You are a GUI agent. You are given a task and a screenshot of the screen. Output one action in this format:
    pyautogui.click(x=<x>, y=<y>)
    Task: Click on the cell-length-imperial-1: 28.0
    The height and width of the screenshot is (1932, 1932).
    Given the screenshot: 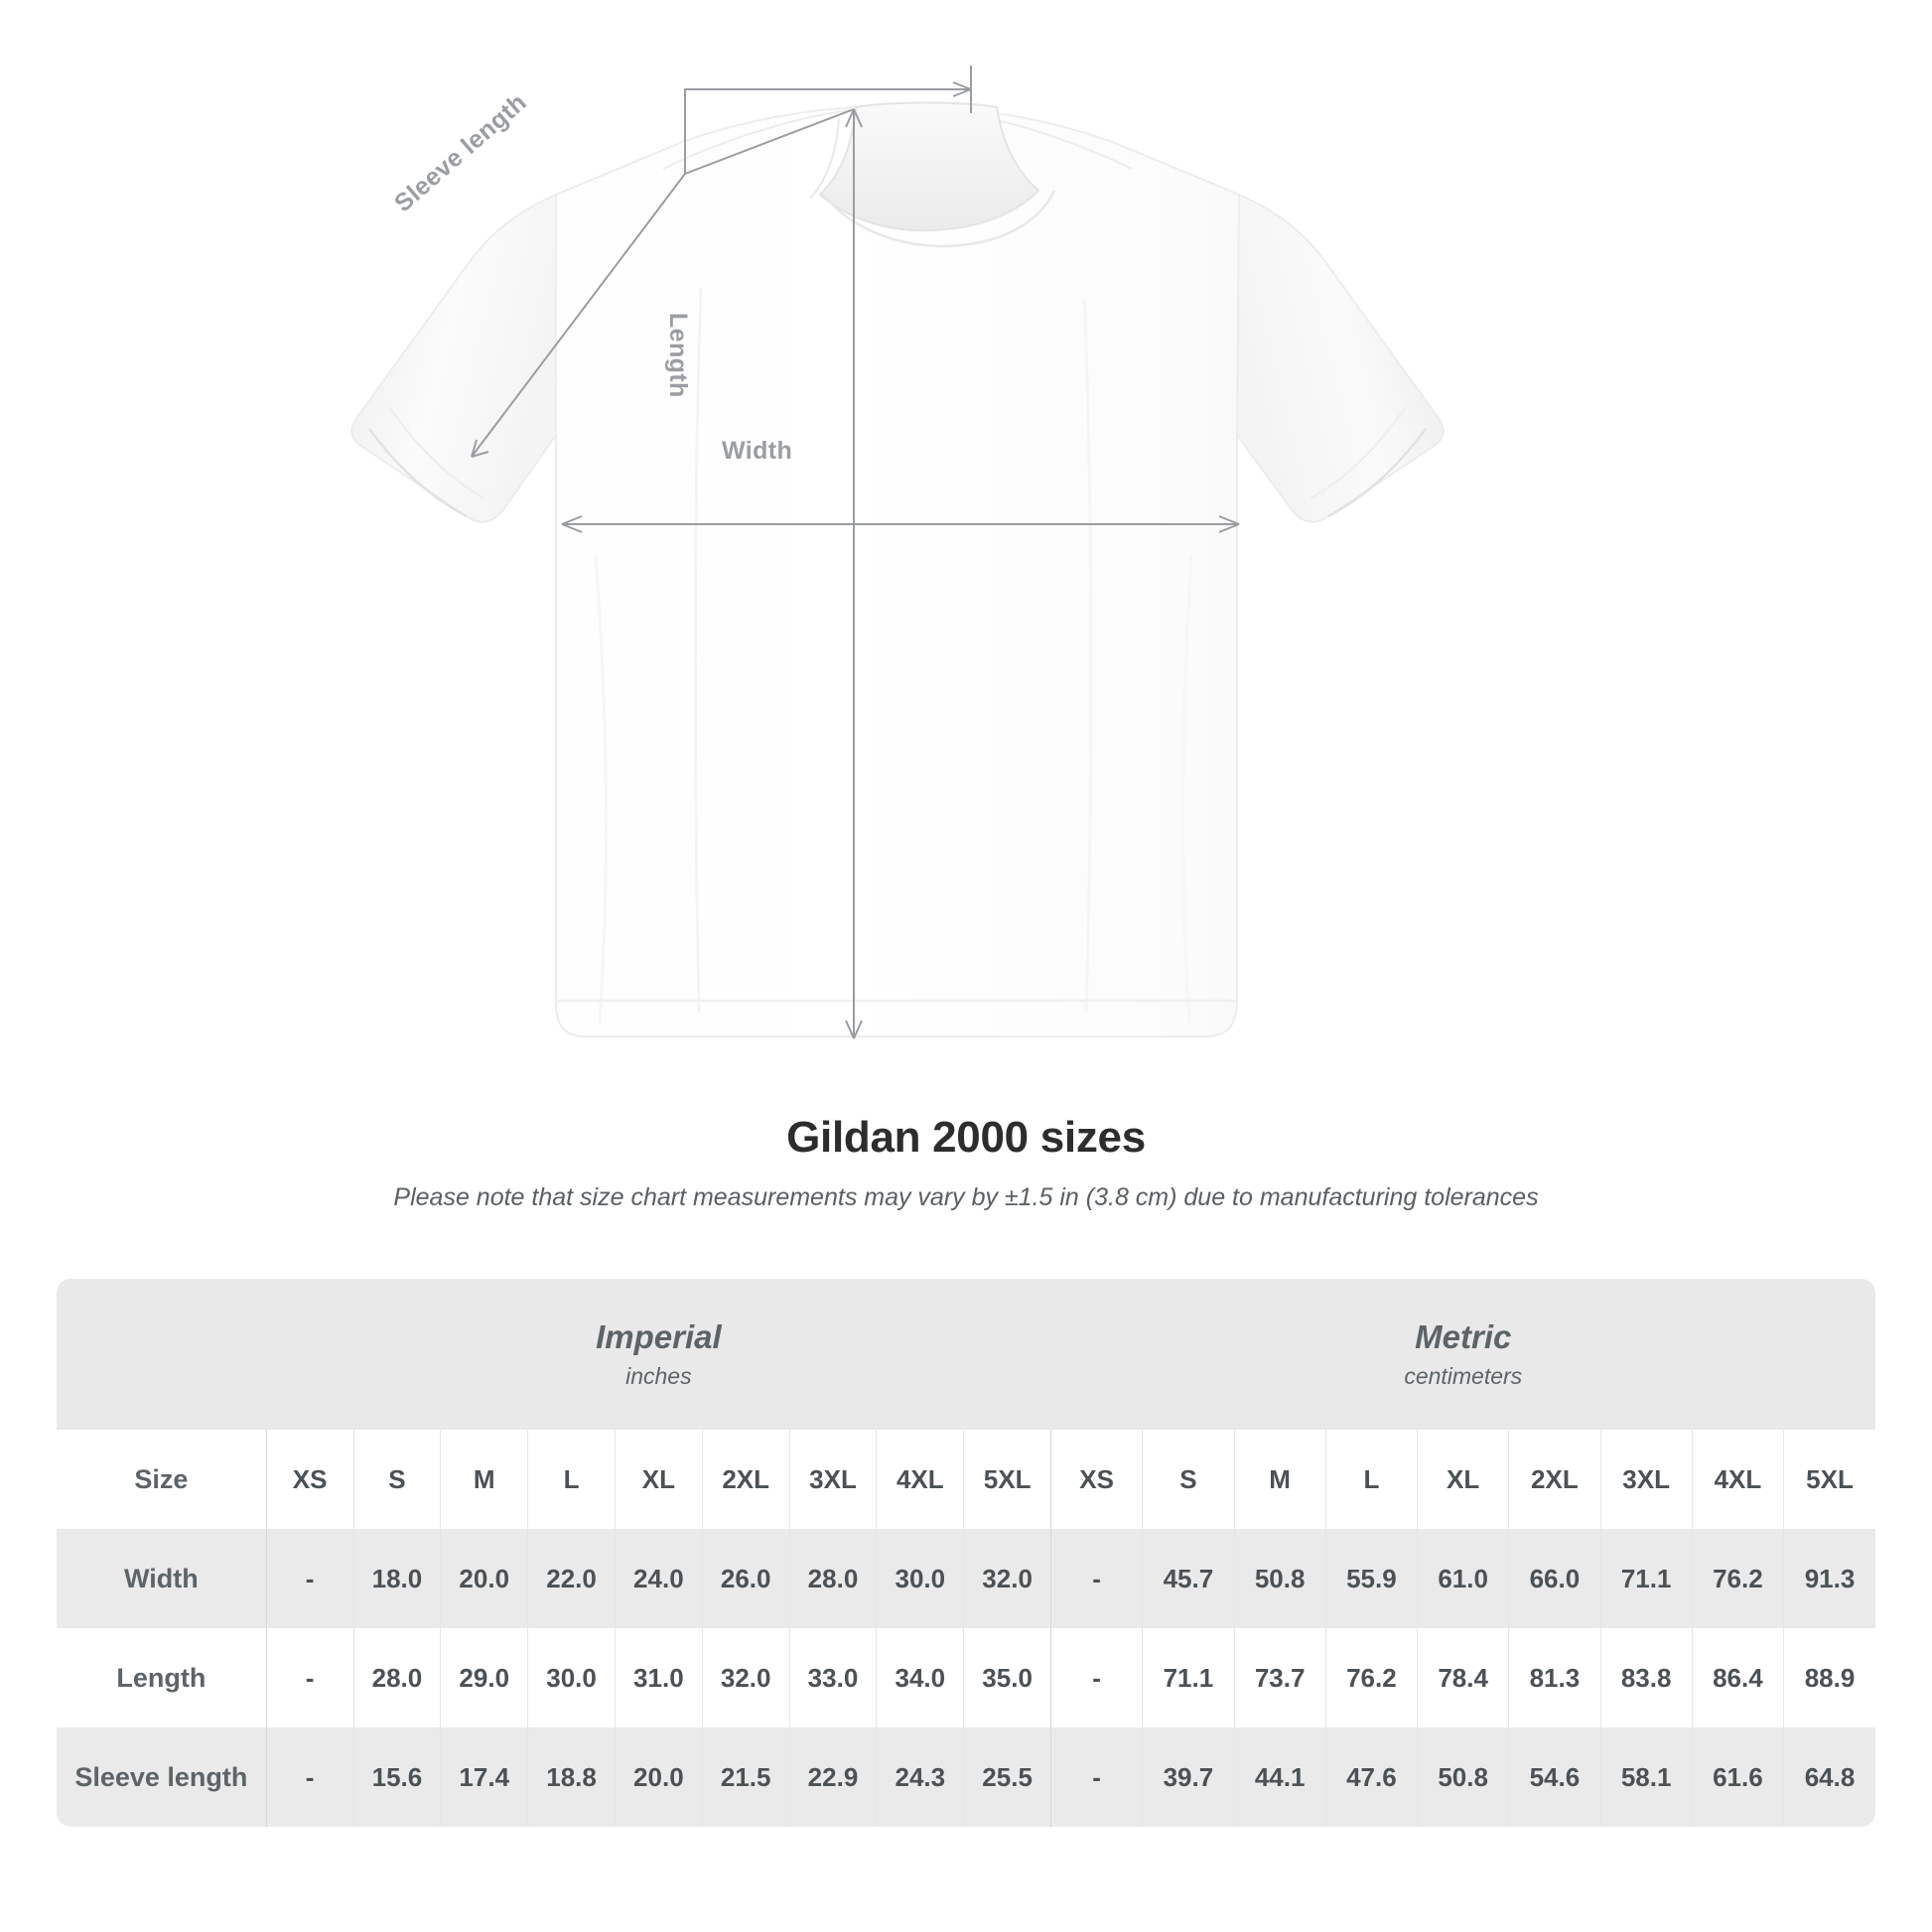 What is the action you would take?
    pyautogui.click(x=397, y=1677)
    